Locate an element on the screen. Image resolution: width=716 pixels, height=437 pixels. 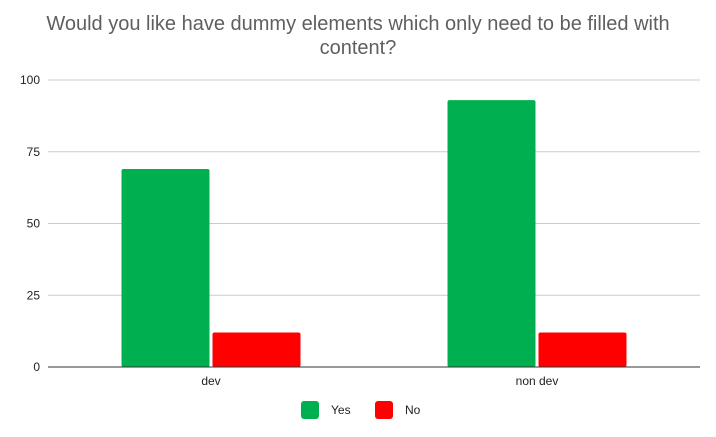
bar-yes-dev is located at coordinates (165, 267).